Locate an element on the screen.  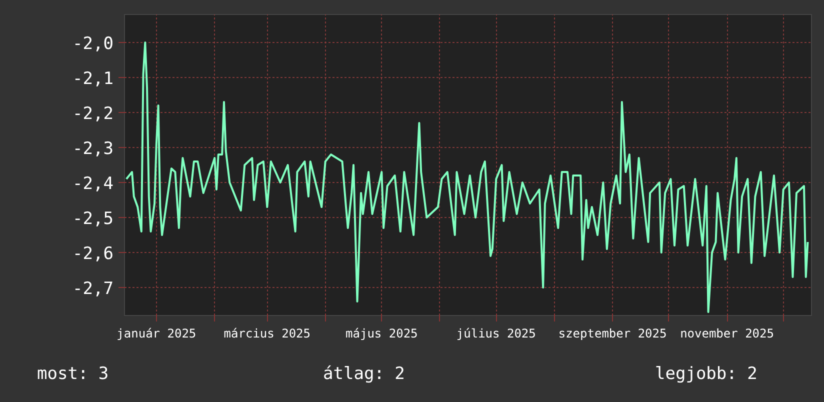
y-tick-label: -2,3 is located at coordinates (93, 149).